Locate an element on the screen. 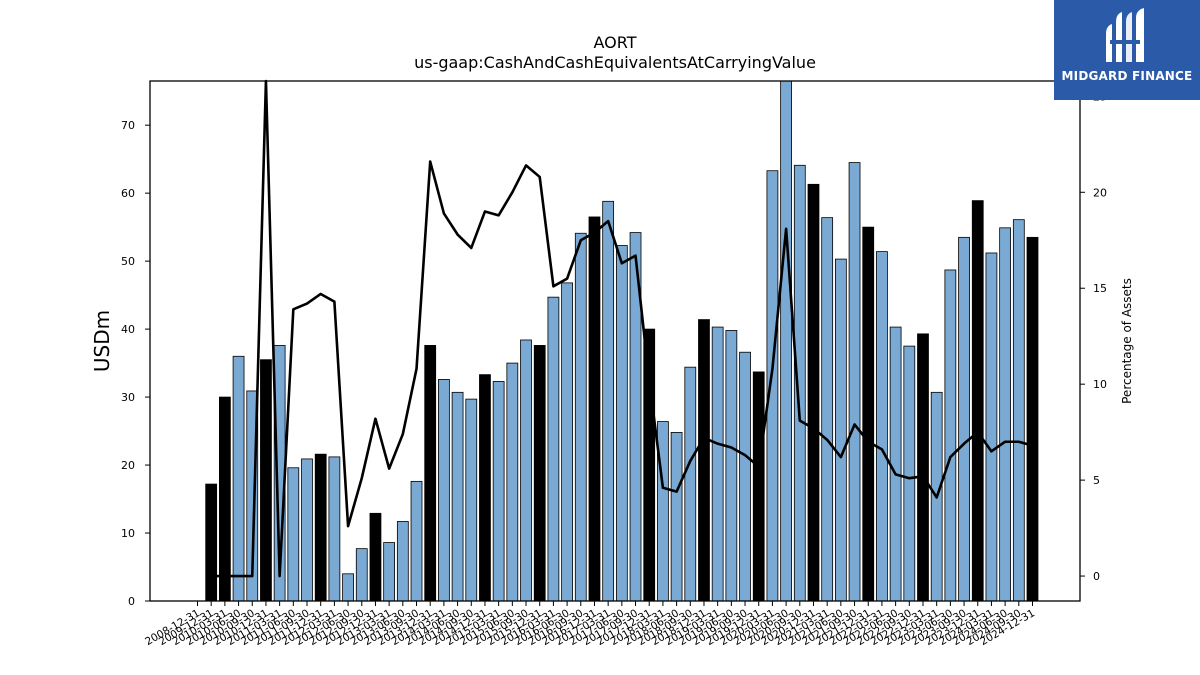 The height and width of the screenshot is (675, 1200). chart-title: AORT is located at coordinates (615, 42).